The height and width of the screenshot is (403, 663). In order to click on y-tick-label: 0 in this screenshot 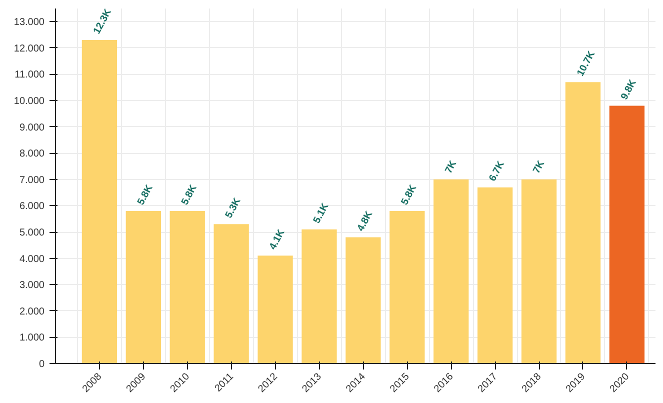, I will do `click(41, 364)`.